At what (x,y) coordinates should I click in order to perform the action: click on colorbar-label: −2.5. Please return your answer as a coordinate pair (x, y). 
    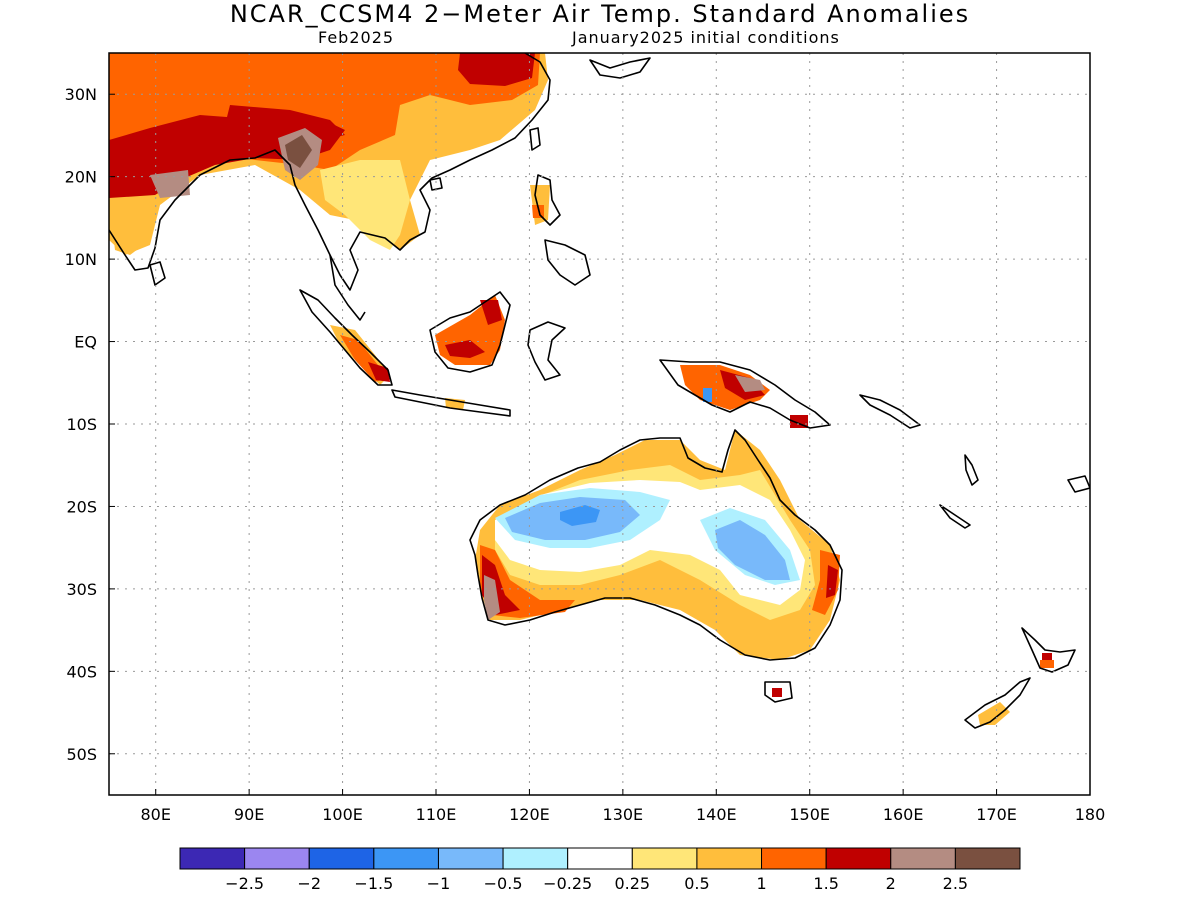
    Looking at the image, I should click on (244, 883).